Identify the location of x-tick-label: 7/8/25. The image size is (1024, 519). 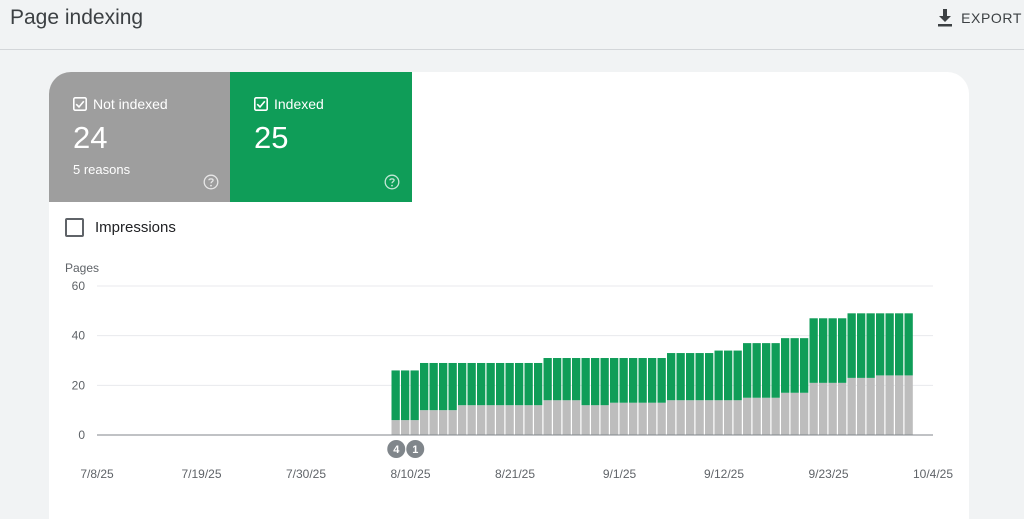
(97, 474).